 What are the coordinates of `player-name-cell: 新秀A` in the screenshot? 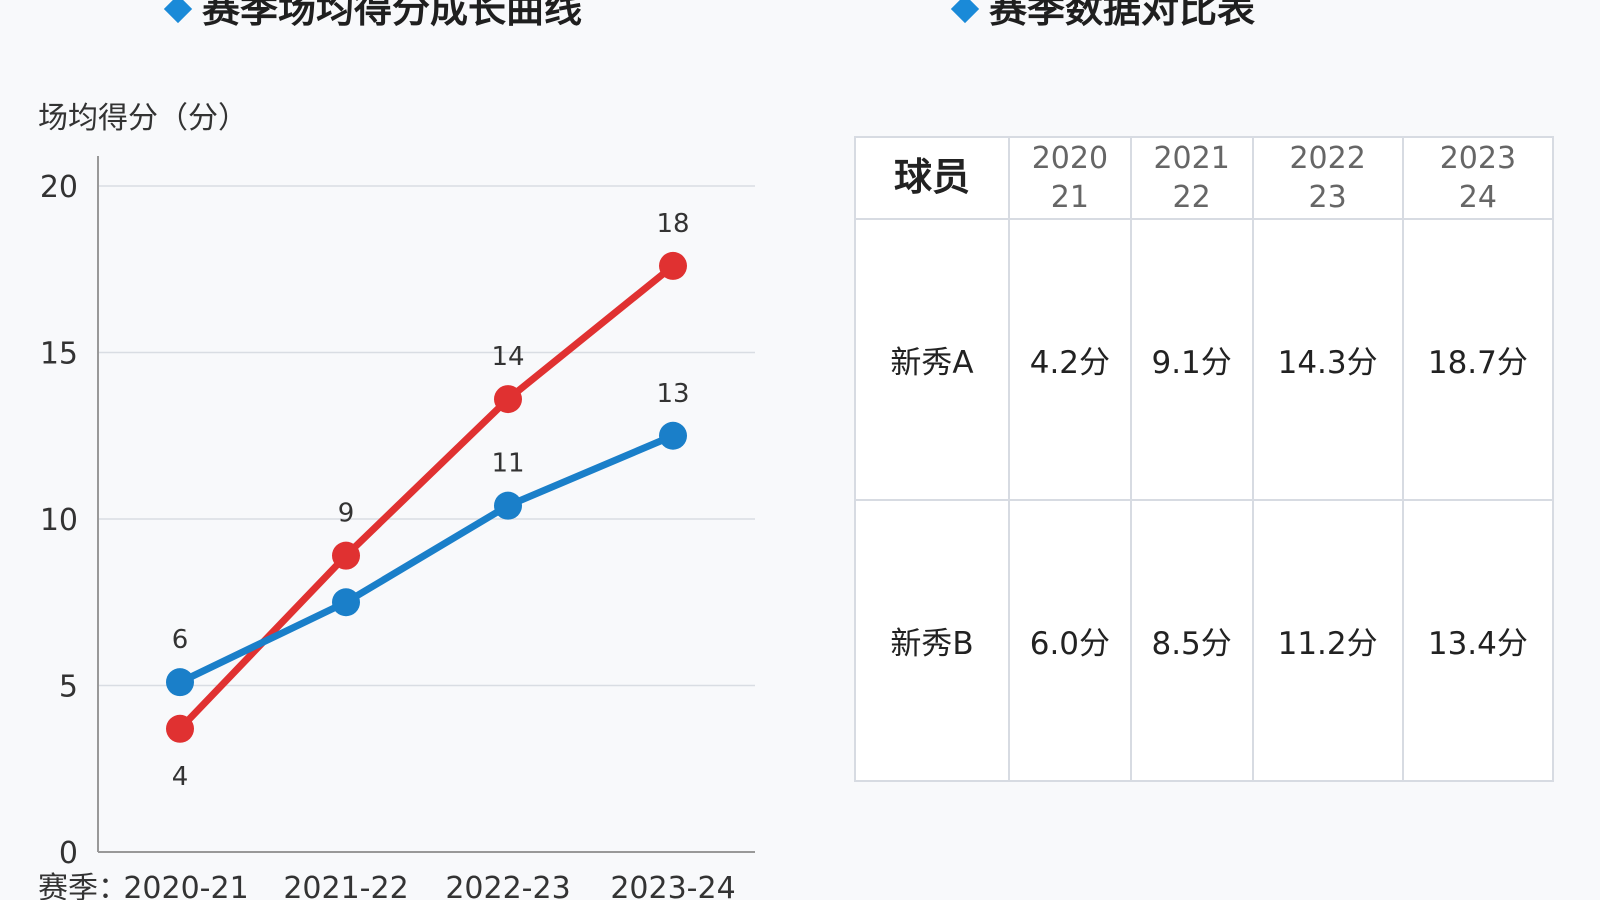 It's located at (932, 359).